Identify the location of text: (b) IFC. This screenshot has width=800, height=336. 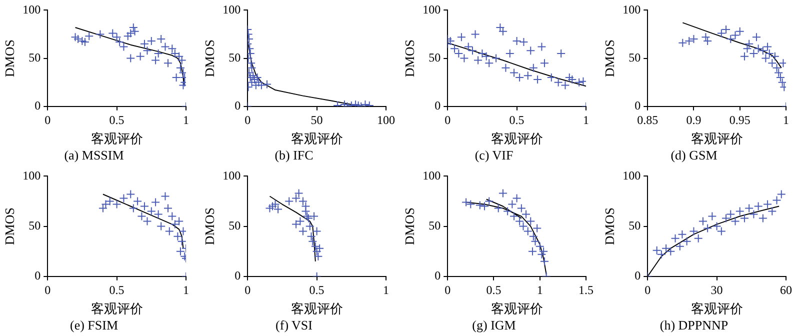
(294, 155).